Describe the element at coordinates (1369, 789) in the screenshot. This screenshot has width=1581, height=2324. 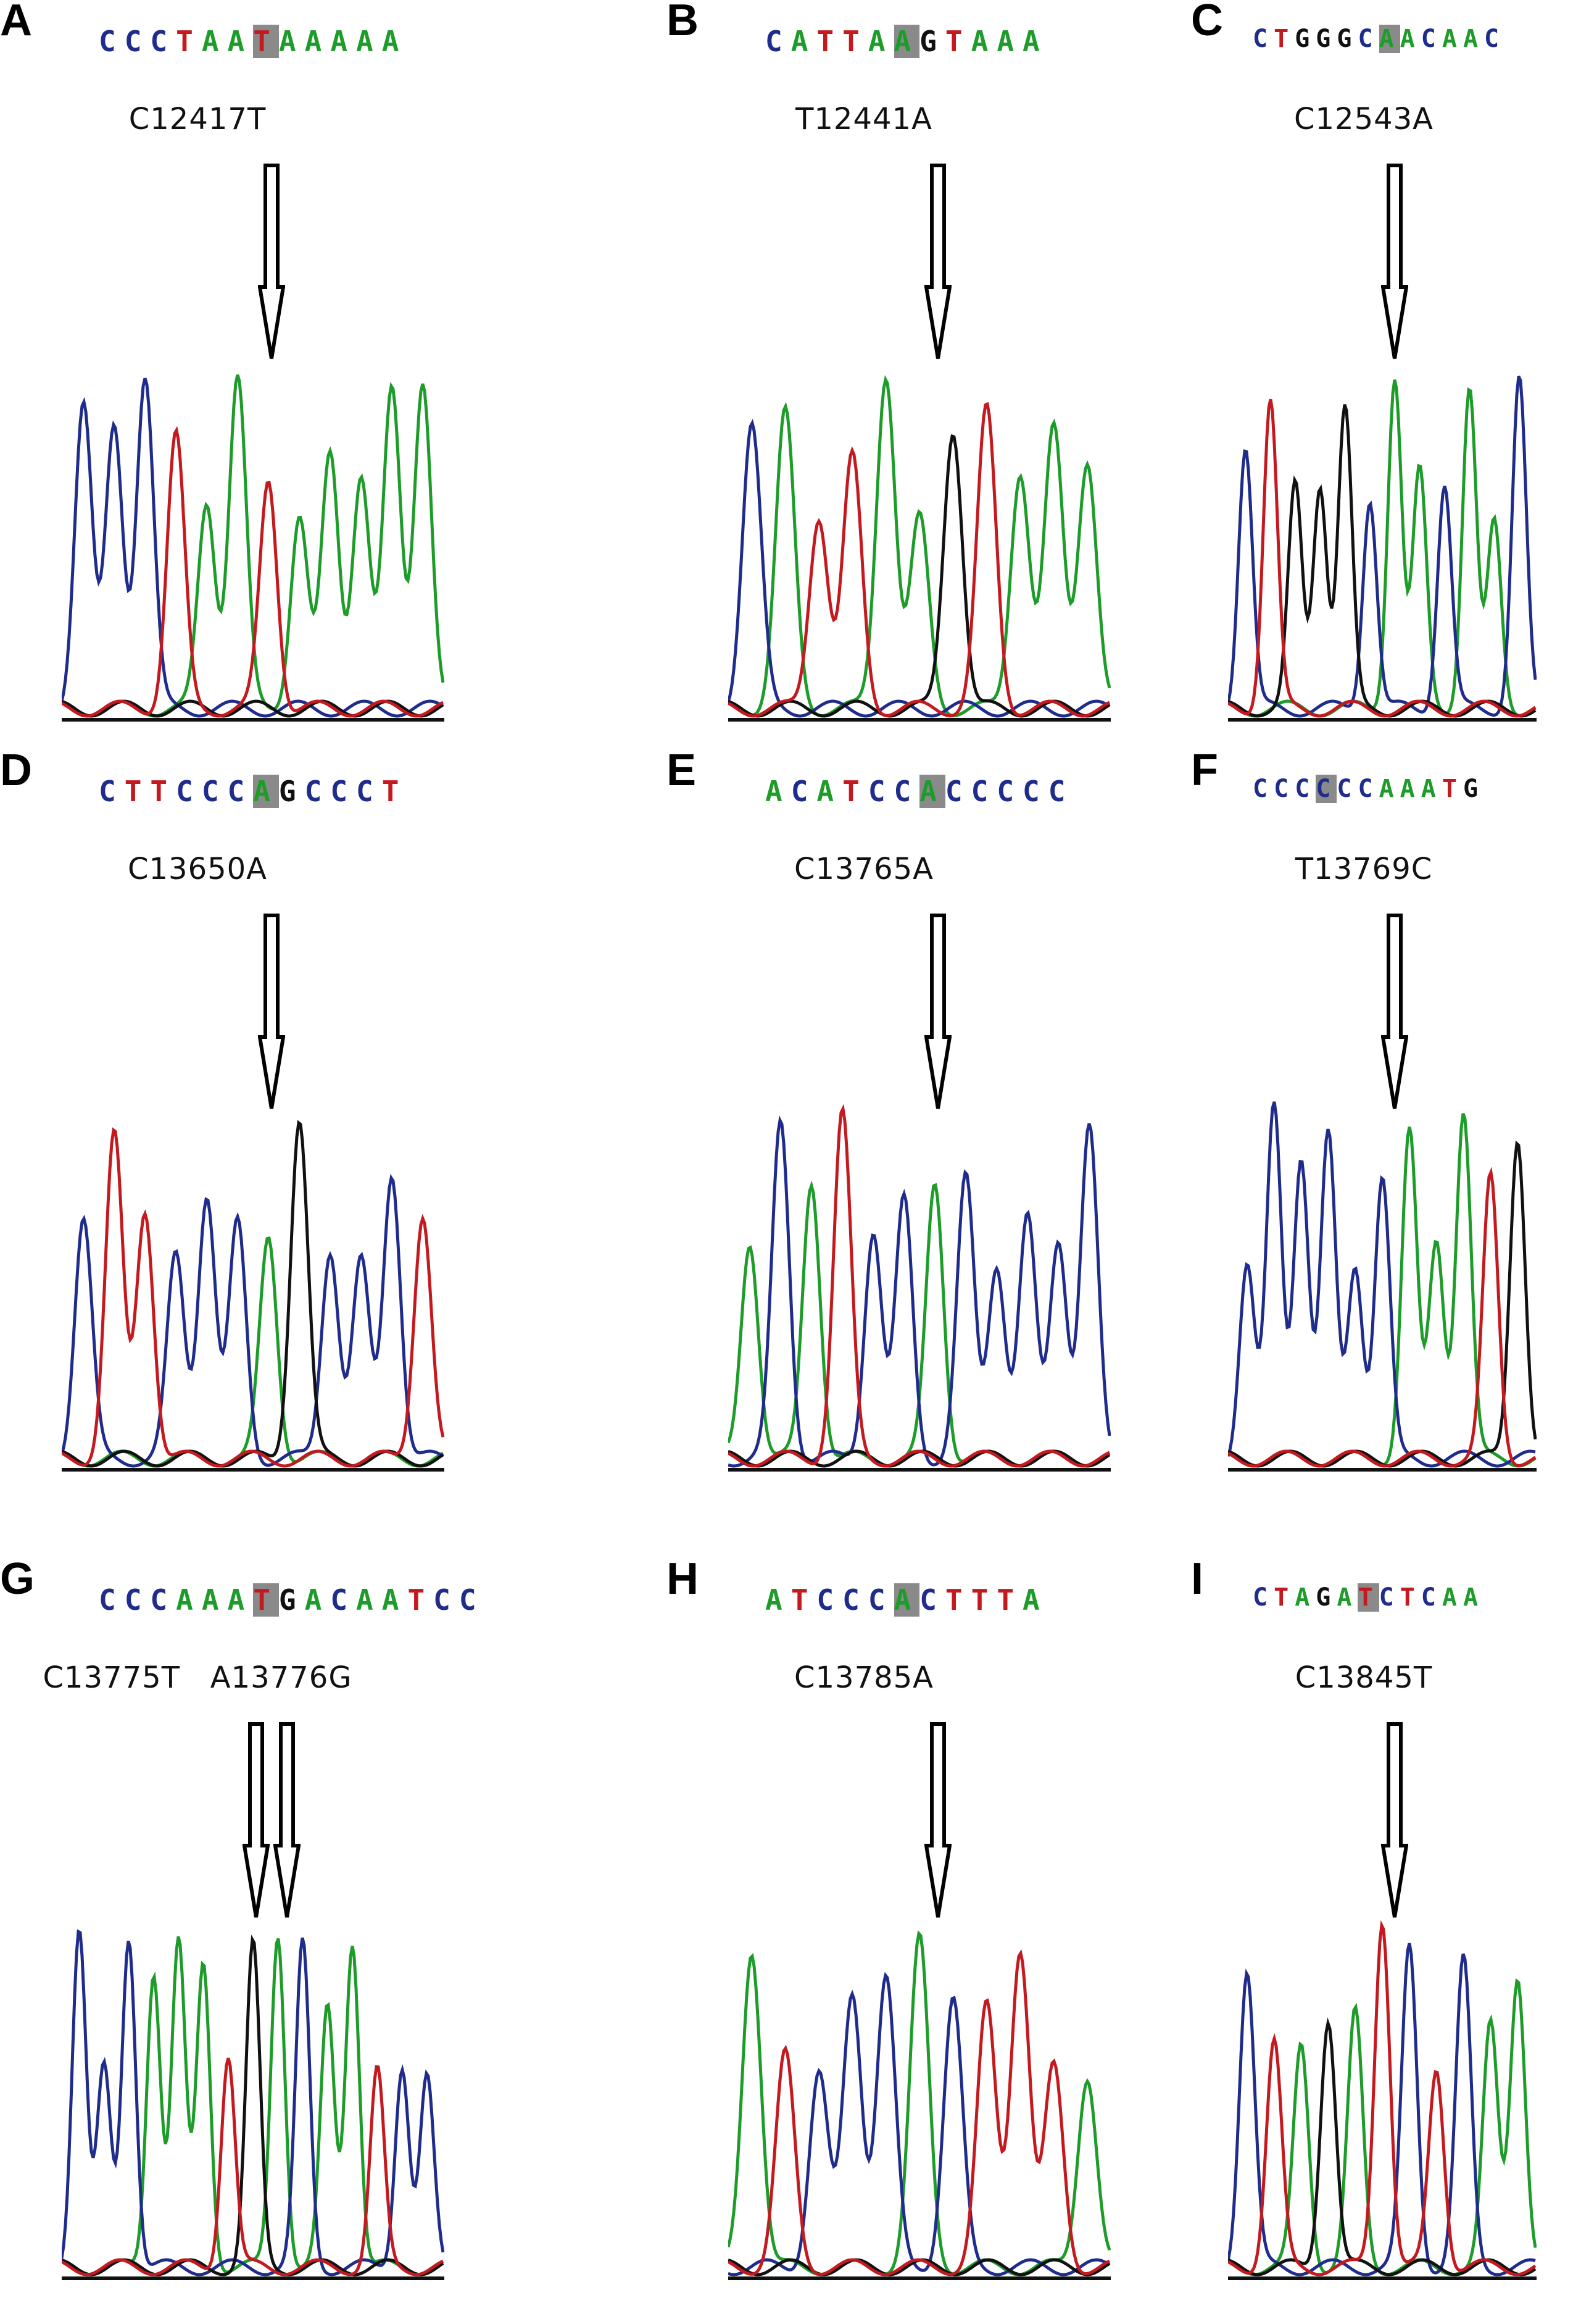
I see `base-sequence: CCCCCCAAATG` at that location.